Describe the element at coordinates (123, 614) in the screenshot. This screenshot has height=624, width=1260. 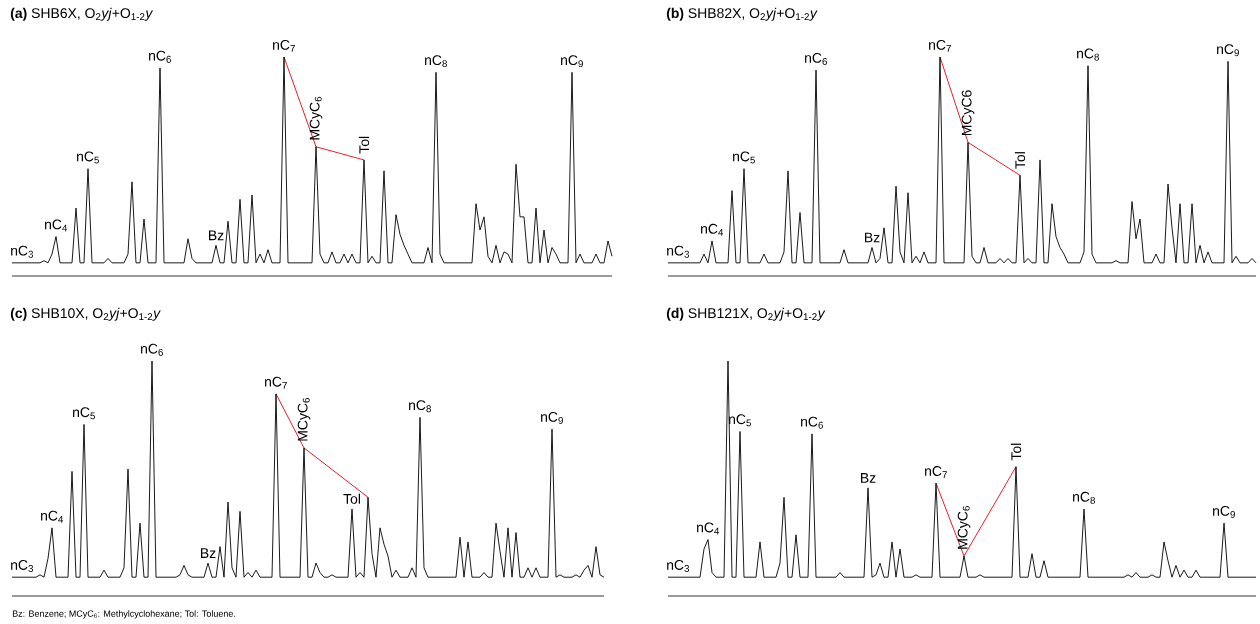
I see `text: Bz: Benzene; MCyC$_{6}$: Methylcyclohexane; Tol: Toluene.` at that location.